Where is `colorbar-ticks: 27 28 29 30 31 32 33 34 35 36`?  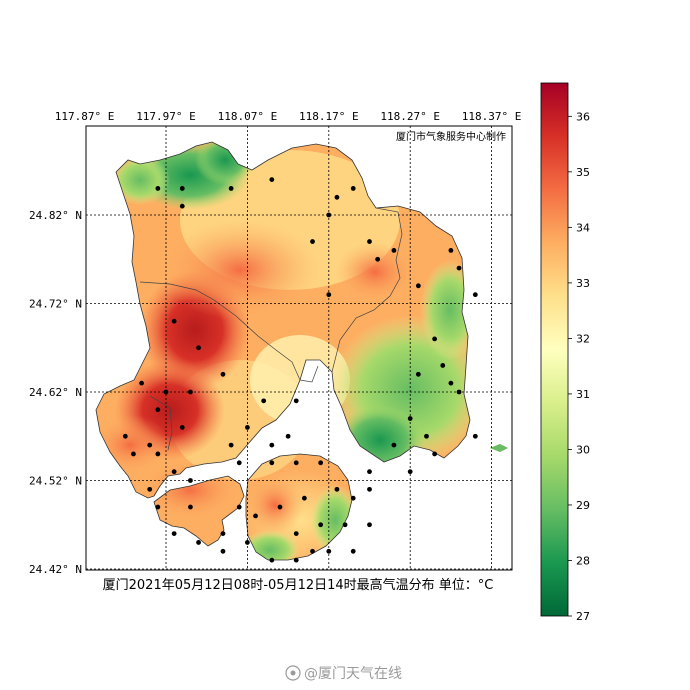 colorbar-ticks: 27 28 29 30 31 32 33 34 35 36 is located at coordinates (579, 366).